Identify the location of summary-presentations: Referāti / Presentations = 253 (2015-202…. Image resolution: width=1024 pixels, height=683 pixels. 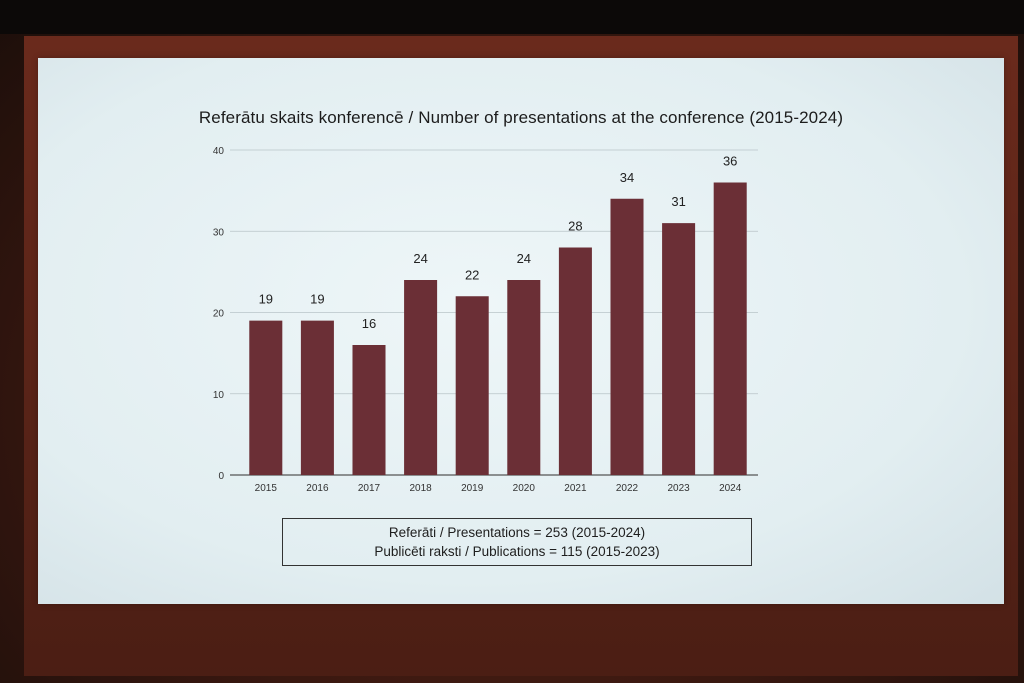
(517, 532).